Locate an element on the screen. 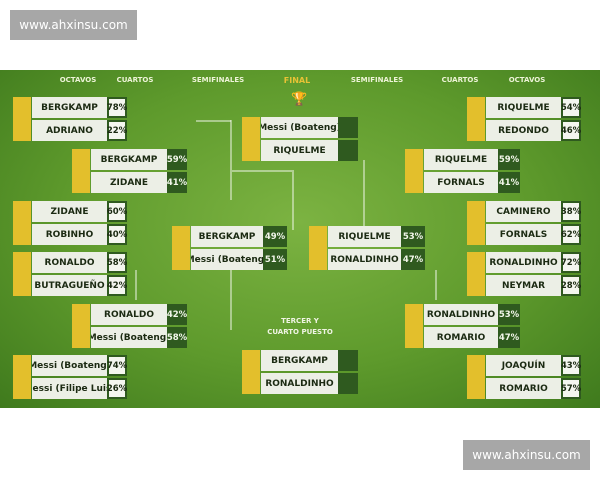  vote-percentage: 54% is located at coordinates (571, 107).